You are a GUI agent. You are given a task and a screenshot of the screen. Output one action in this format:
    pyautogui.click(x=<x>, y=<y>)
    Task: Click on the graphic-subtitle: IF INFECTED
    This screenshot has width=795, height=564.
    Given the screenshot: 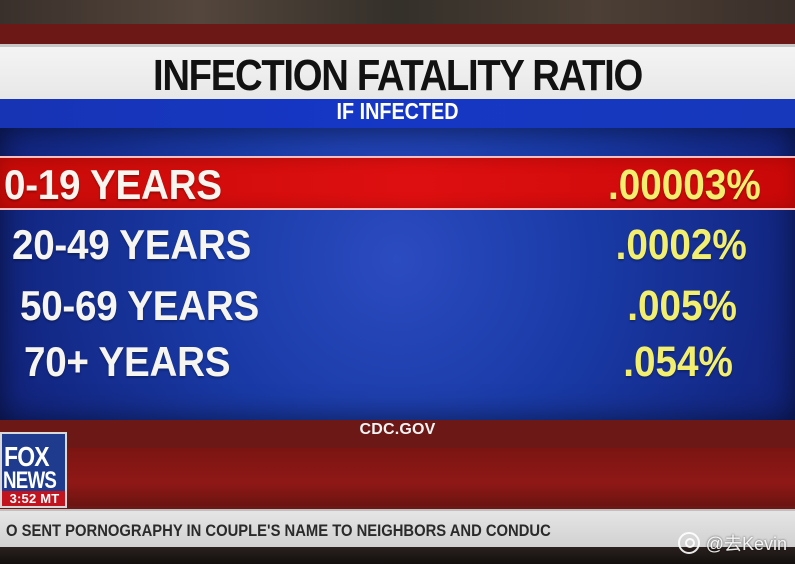 What is the action you would take?
    pyautogui.click(x=397, y=111)
    